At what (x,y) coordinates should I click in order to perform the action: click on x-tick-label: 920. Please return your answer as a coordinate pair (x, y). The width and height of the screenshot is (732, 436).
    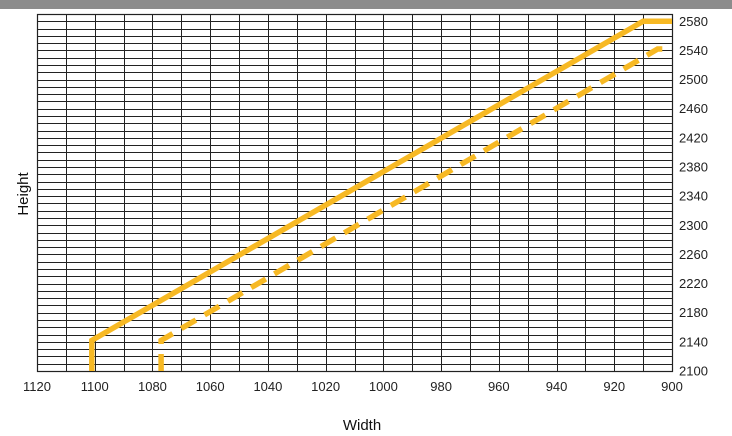
    Looking at the image, I should click on (614, 386).